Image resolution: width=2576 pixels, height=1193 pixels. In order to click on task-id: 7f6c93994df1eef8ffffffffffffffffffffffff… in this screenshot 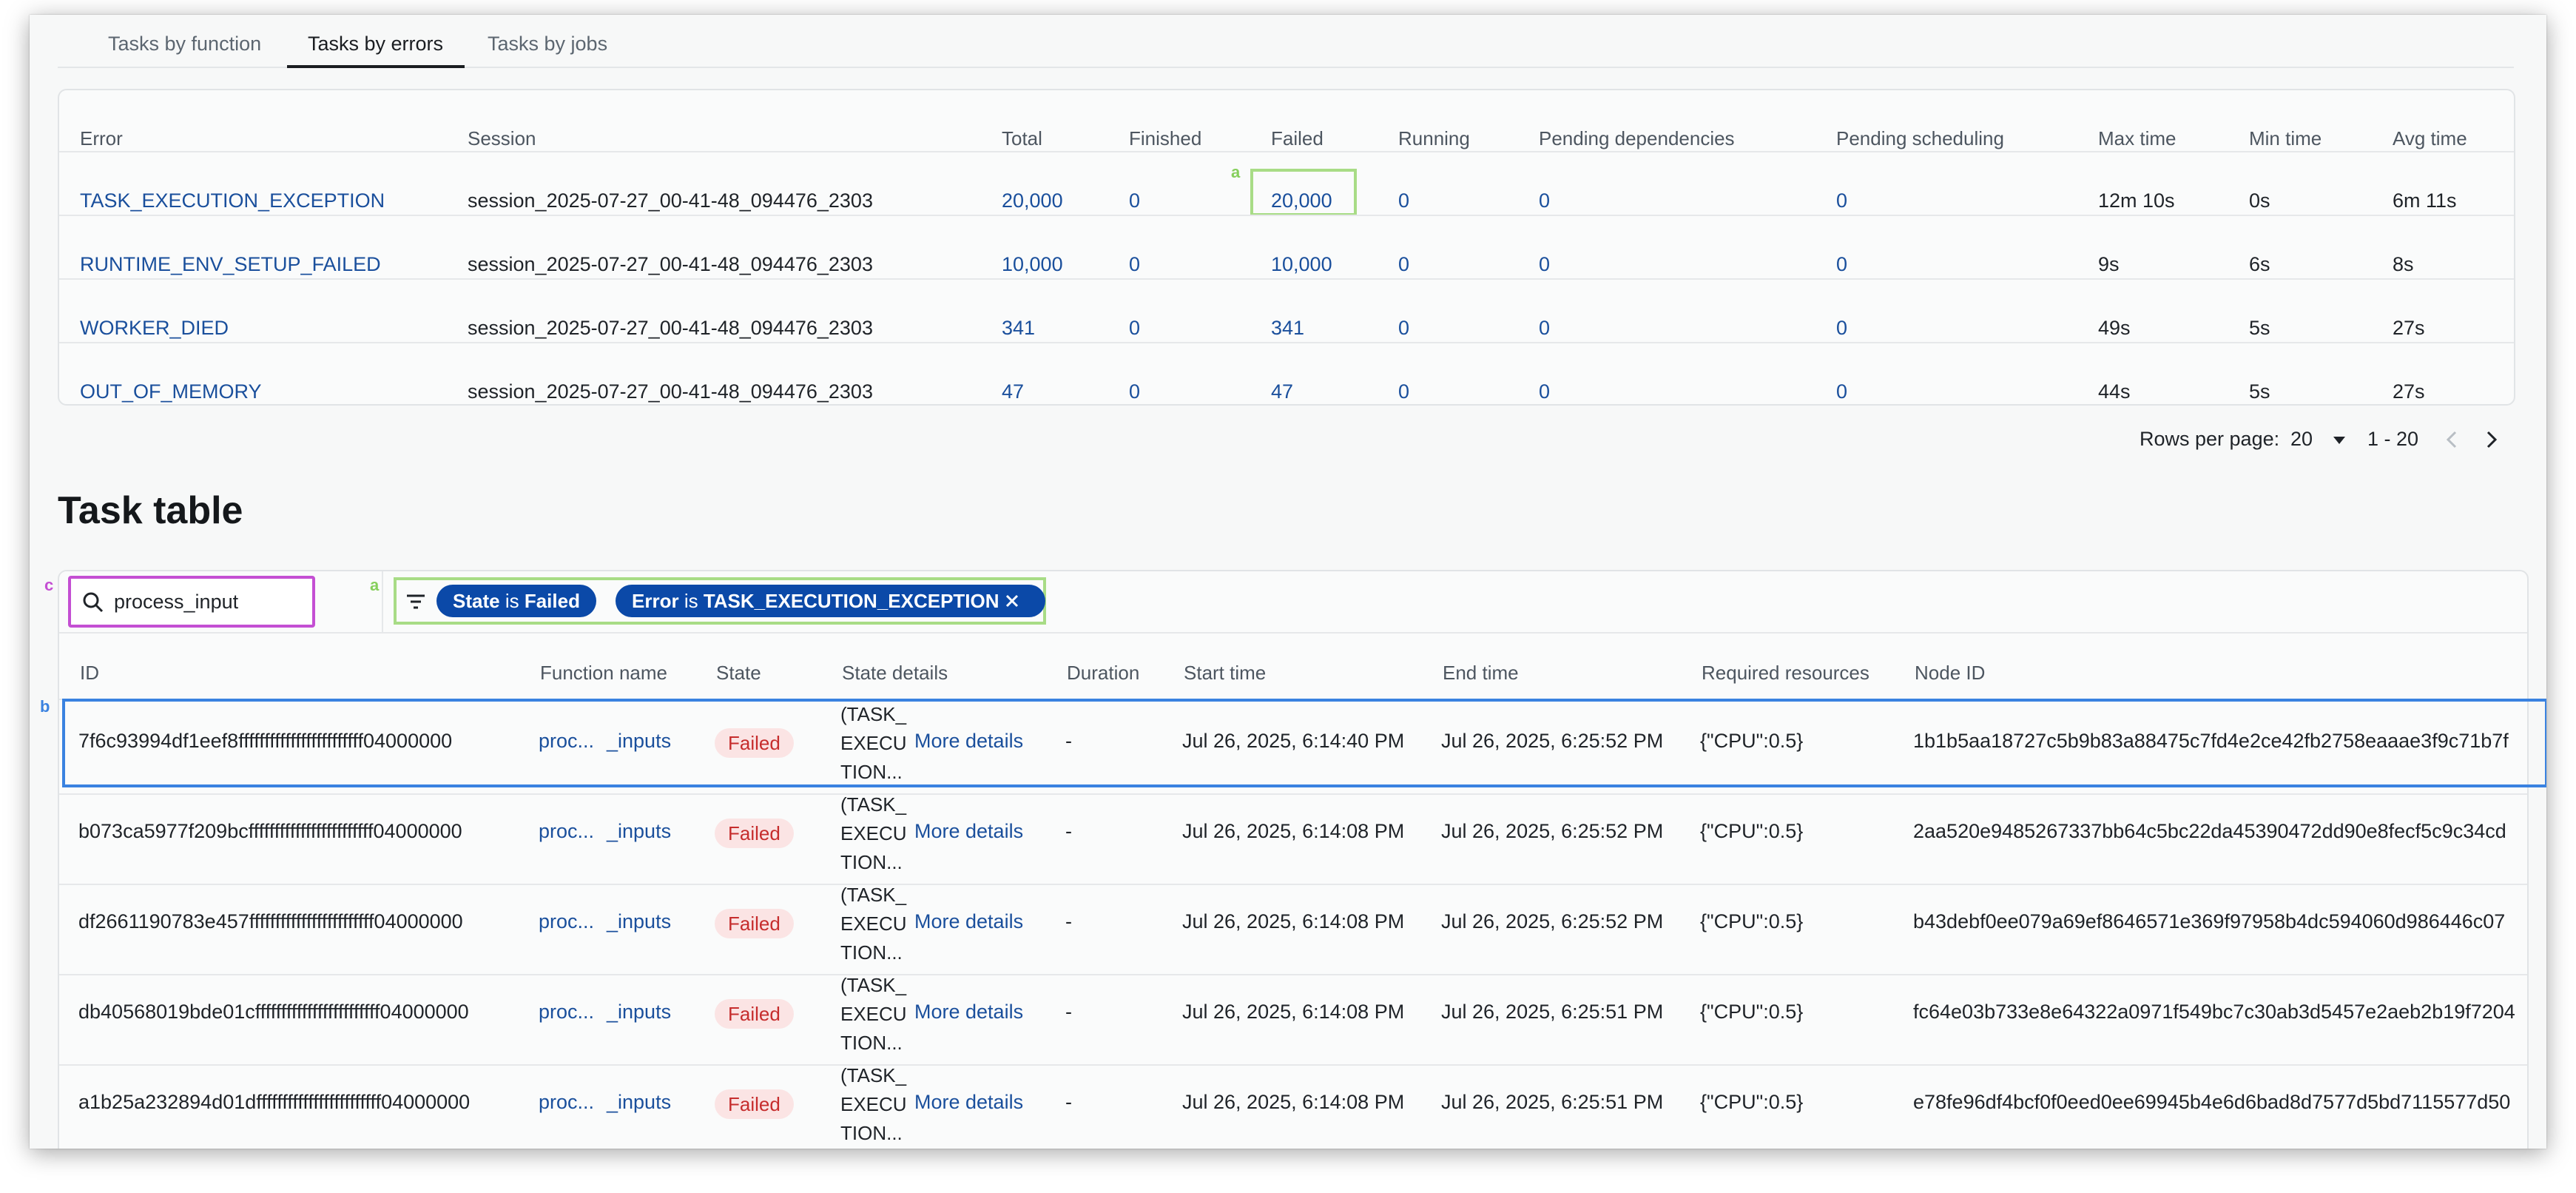, I will do `click(265, 741)`.